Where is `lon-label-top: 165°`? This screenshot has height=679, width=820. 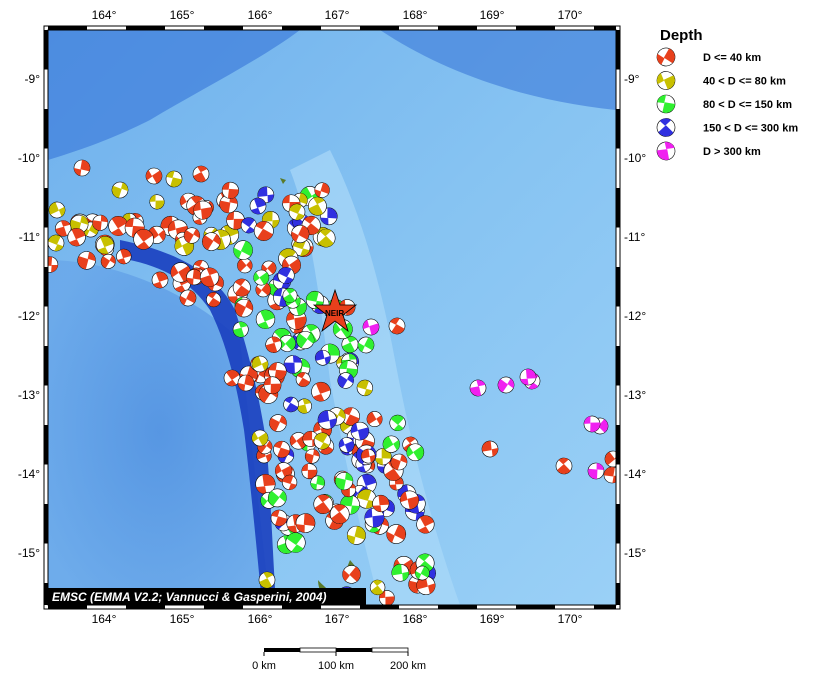 lon-label-top: 165° is located at coordinates (182, 15).